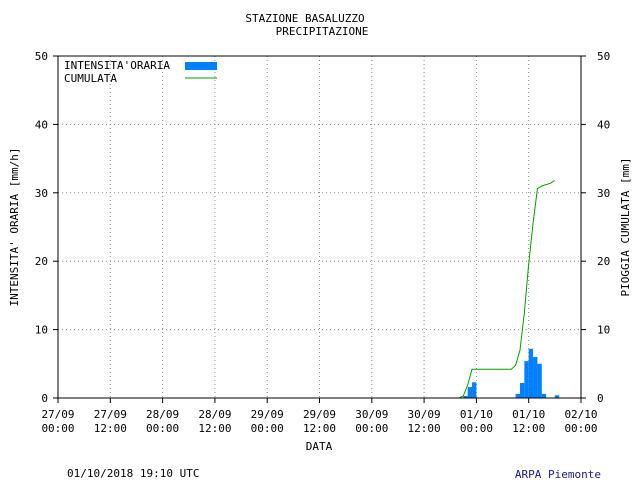 The width and height of the screenshot is (640, 480). What do you see at coordinates (603, 56) in the screenshot?
I see `y-tick-label-right: 50` at bounding box center [603, 56].